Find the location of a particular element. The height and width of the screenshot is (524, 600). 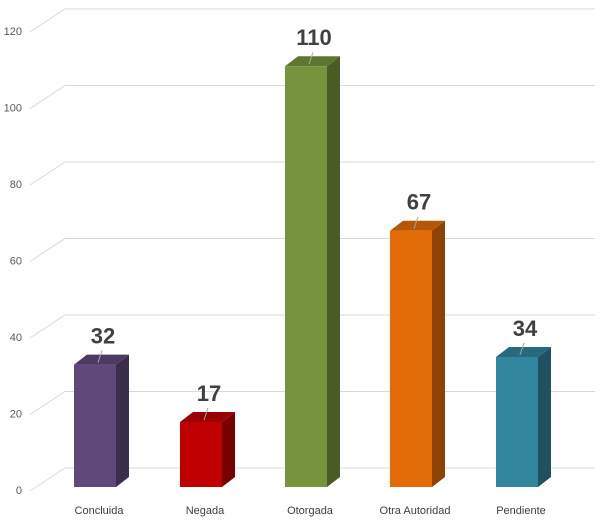

value-label: 32 is located at coordinates (103, 335).